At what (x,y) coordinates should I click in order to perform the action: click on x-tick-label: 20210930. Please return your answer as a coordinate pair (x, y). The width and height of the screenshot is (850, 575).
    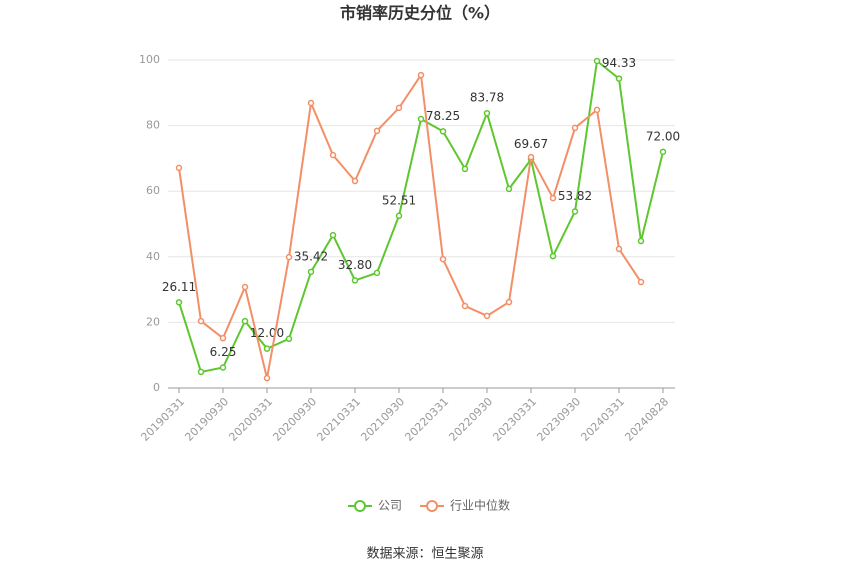
    Looking at the image, I should click on (382, 419).